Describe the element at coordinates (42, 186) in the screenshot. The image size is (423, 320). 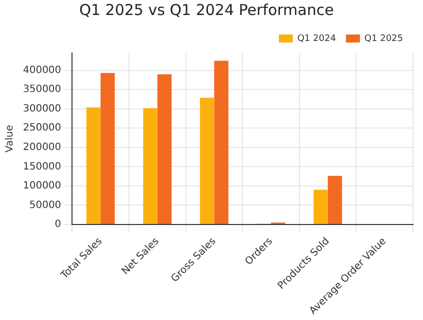
I see `y-tick-label: 100000` at that location.